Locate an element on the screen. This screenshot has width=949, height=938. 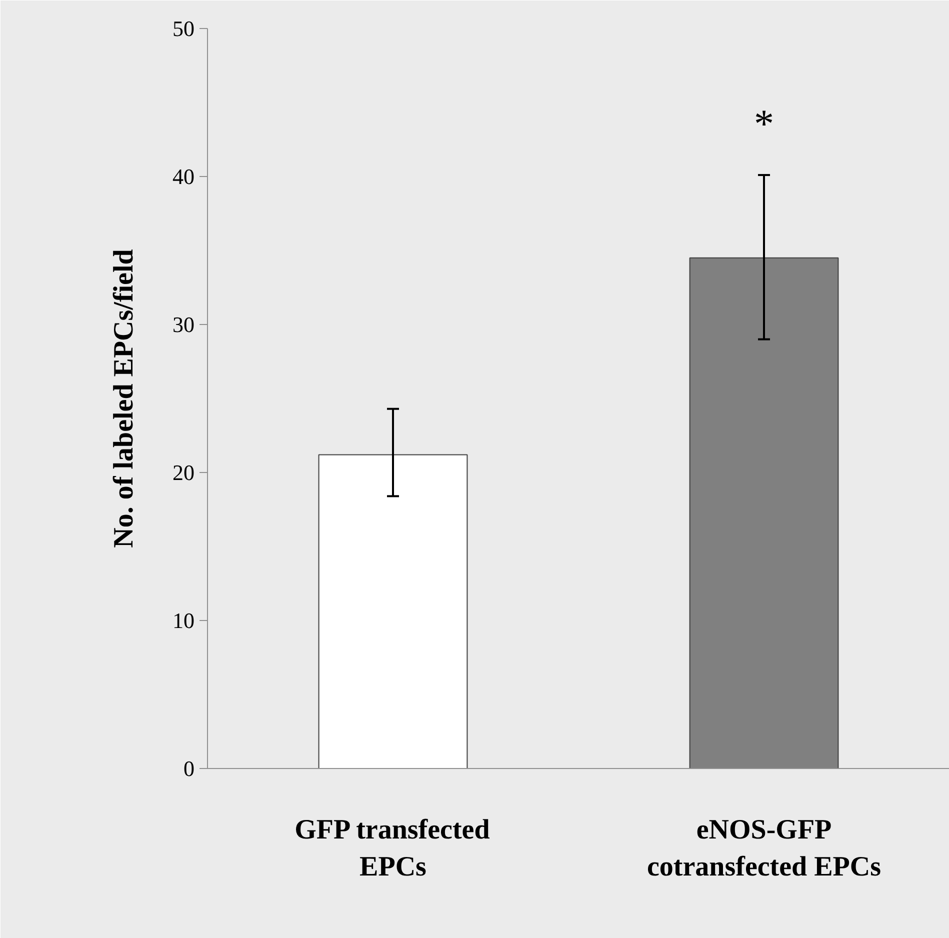
y-tick-label: 50 is located at coordinates (183, 28).